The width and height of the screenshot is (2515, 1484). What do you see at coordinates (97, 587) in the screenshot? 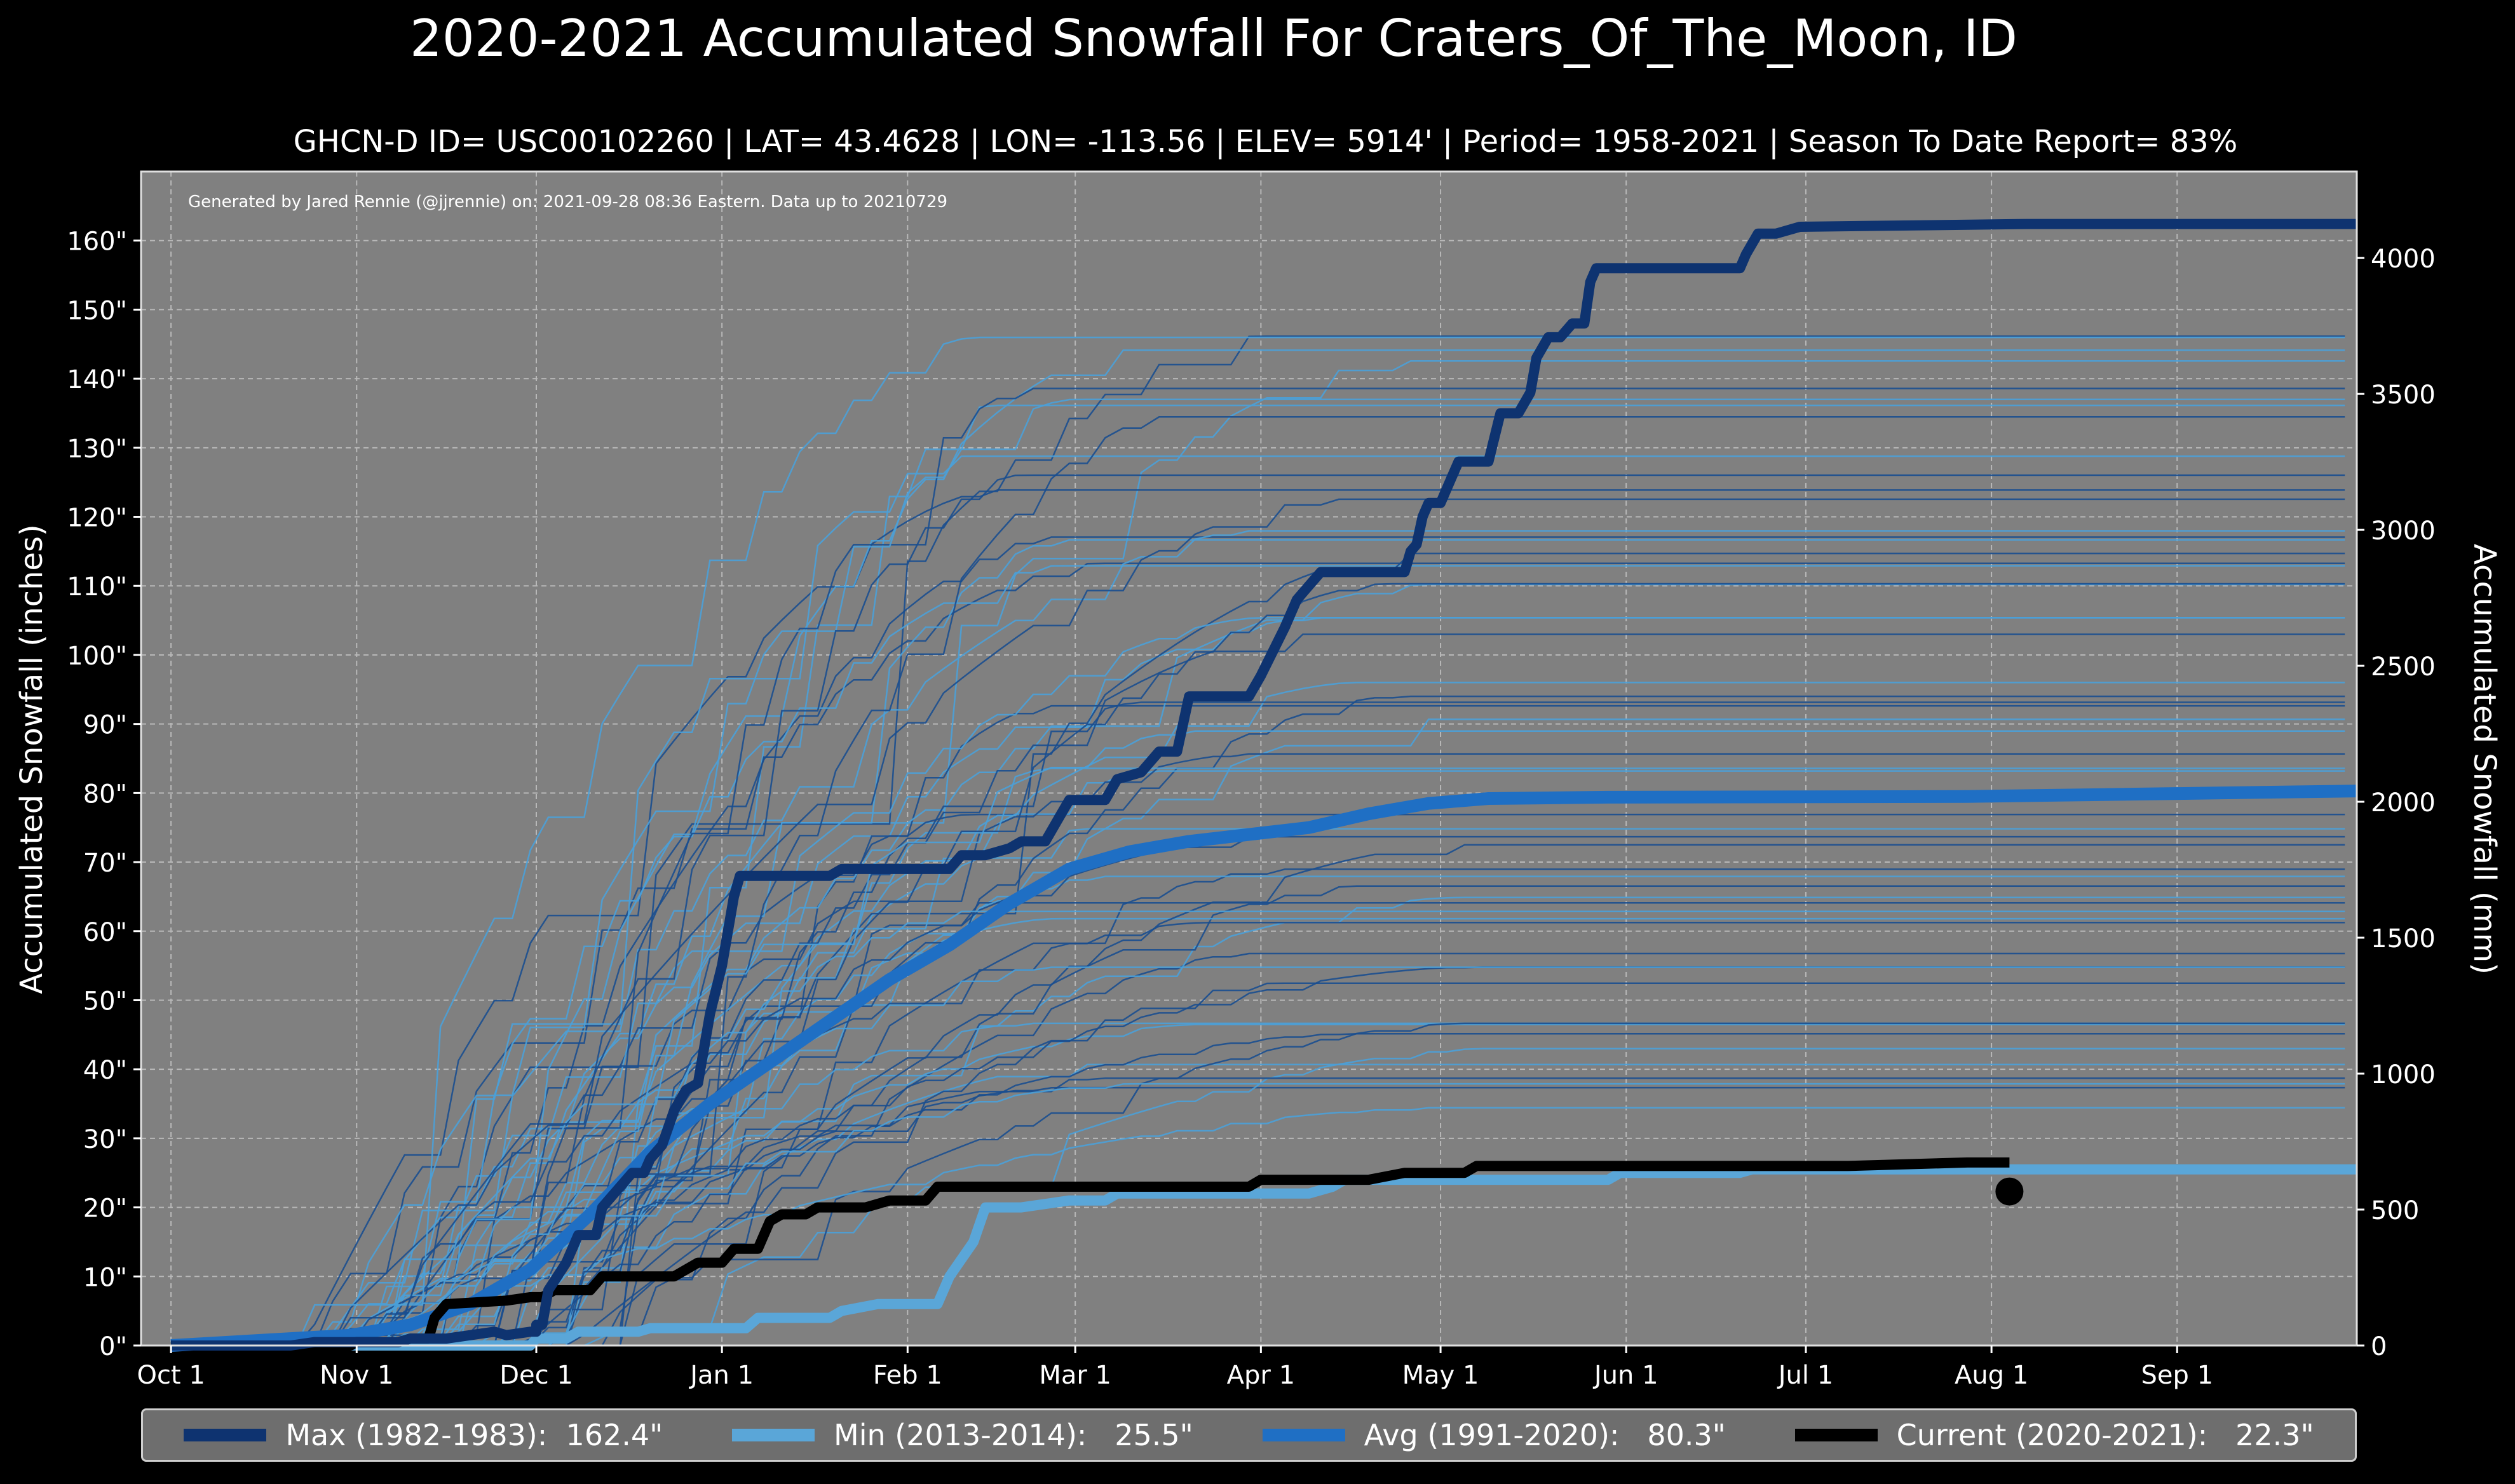
I see `y-tick-label: 110"` at bounding box center [97, 587].